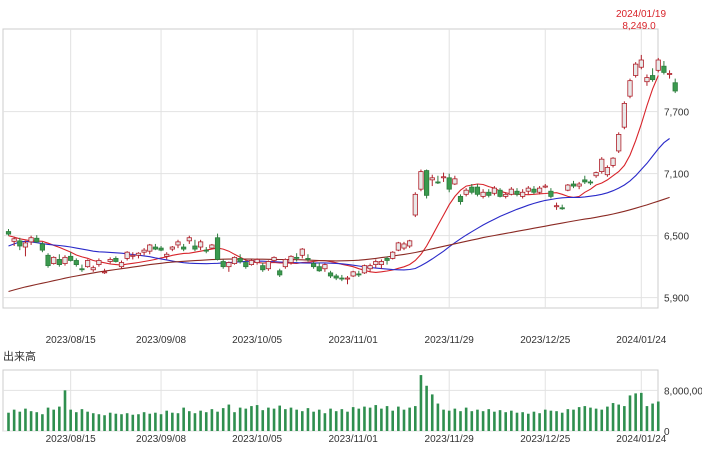 This screenshot has width=702, height=457. I want to click on volume-y-tick-label: 0, so click(667, 432).